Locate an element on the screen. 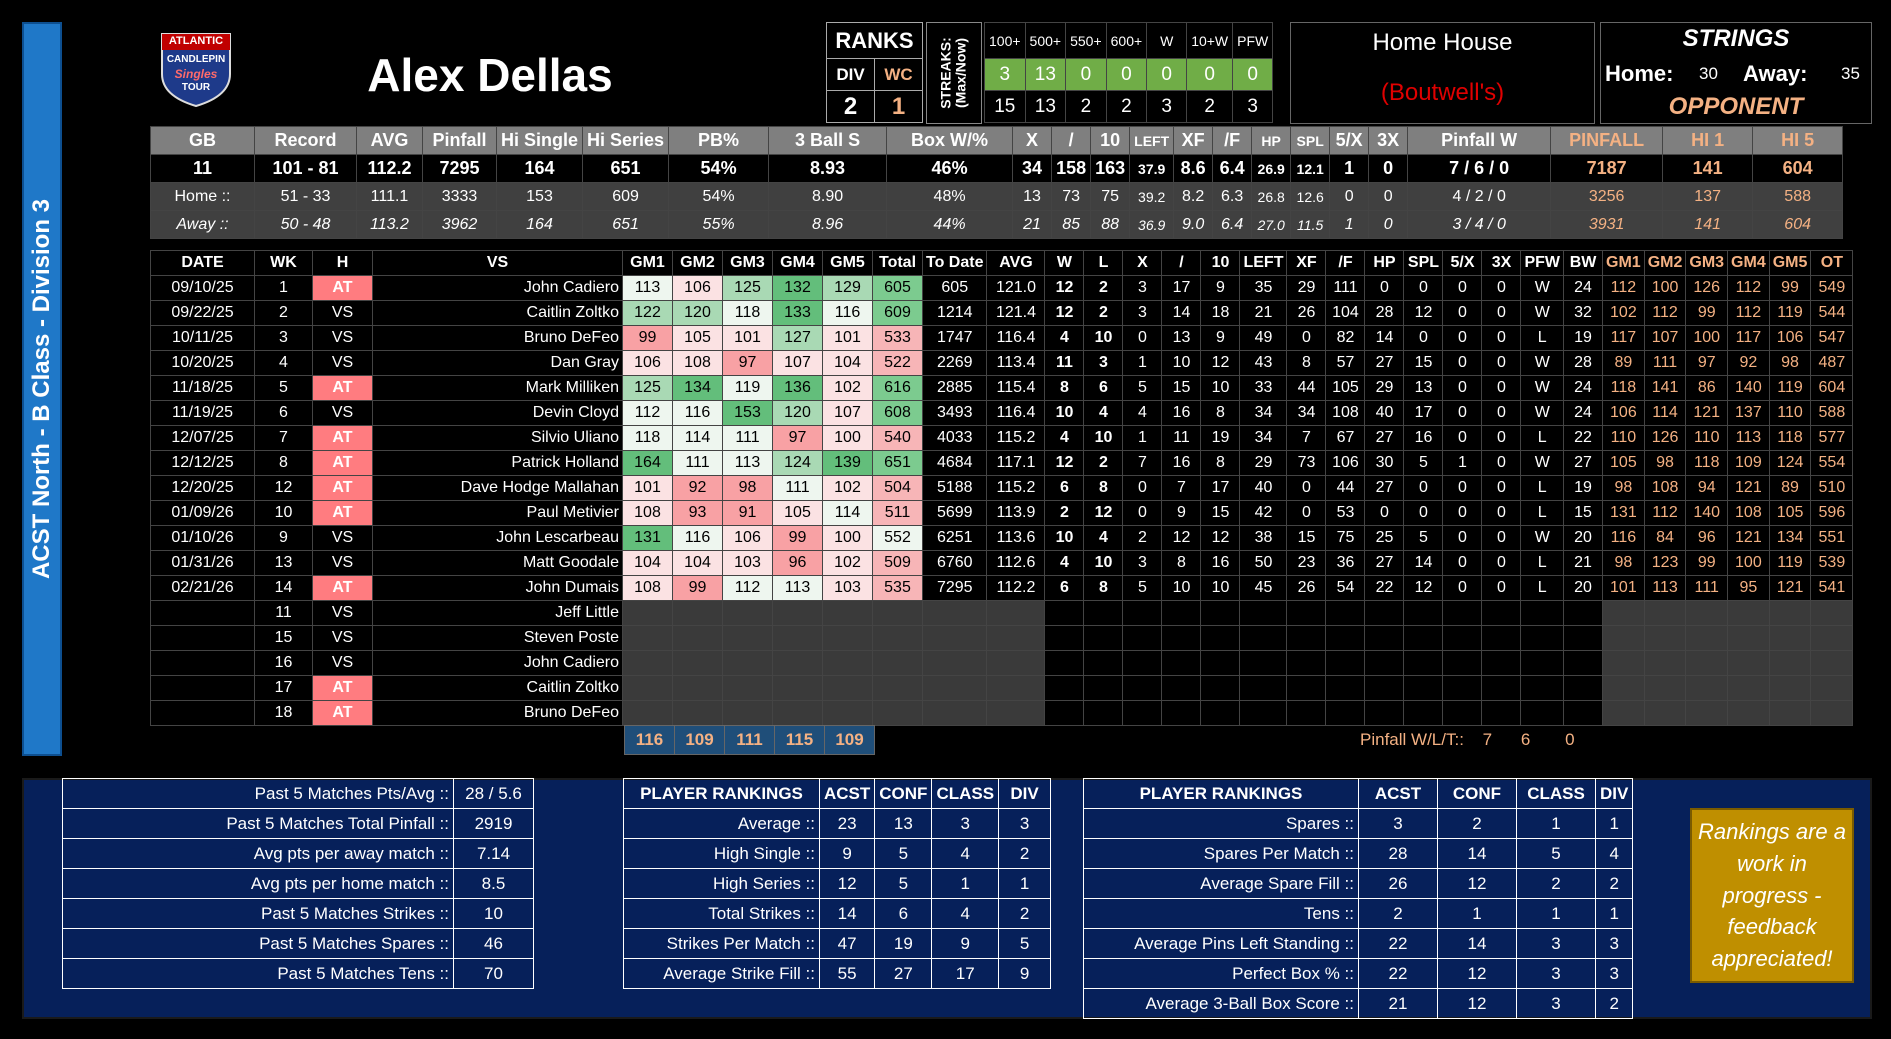 Image resolution: width=1891 pixels, height=1039 pixels. stats-total-cell: 34 is located at coordinates (1032, 168).